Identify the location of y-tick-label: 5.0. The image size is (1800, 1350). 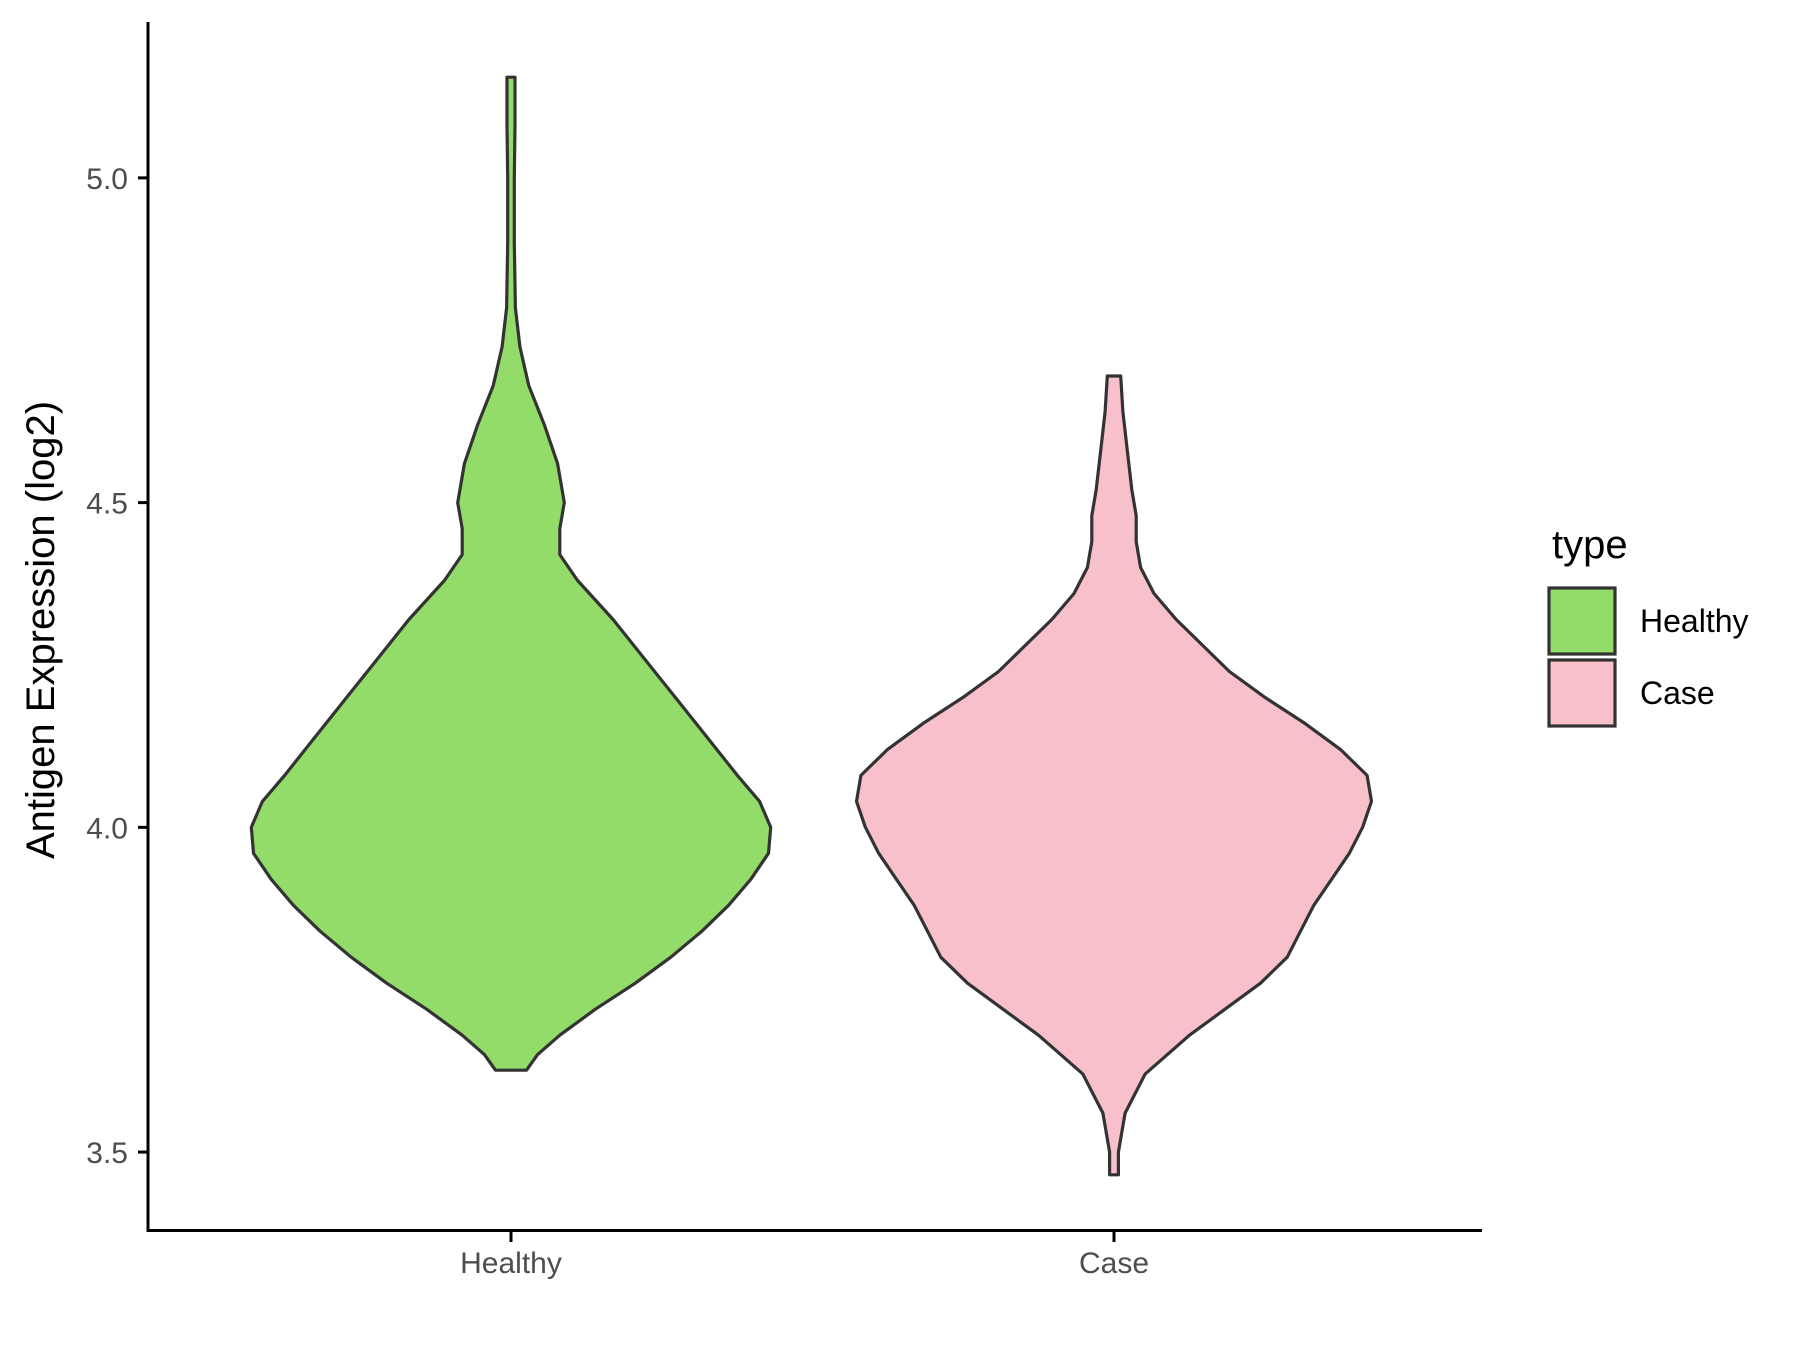
(107, 179).